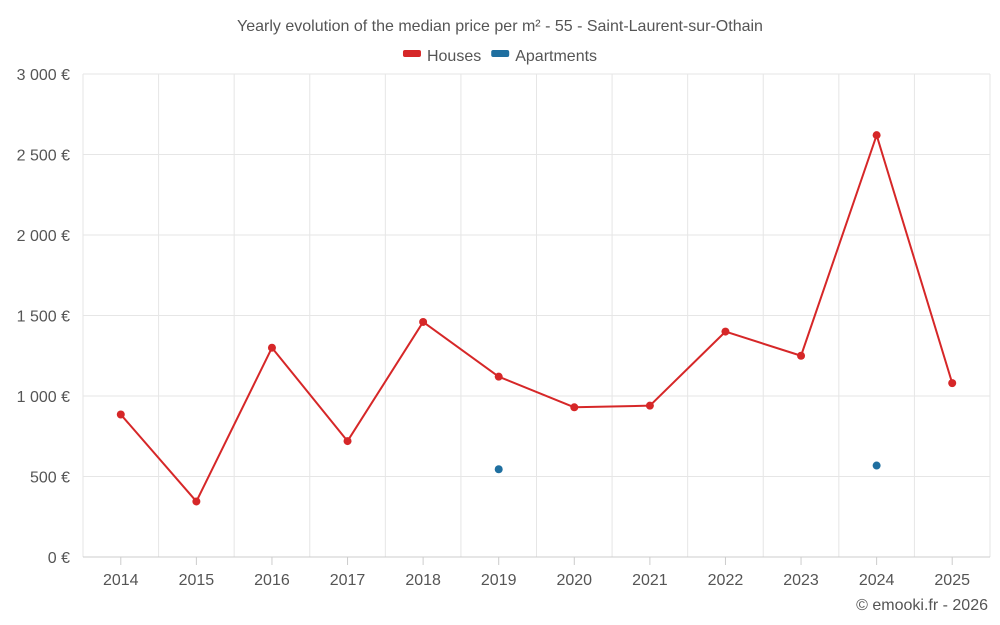 The height and width of the screenshot is (625, 1000). What do you see at coordinates (687, 467) in the screenshot?
I see `series-apartments` at bounding box center [687, 467].